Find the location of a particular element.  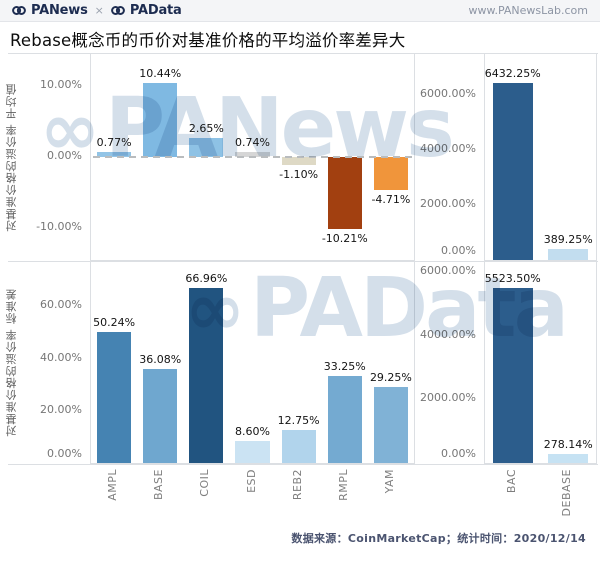

y-tick-label: 20.00% is located at coordinates (61, 409).